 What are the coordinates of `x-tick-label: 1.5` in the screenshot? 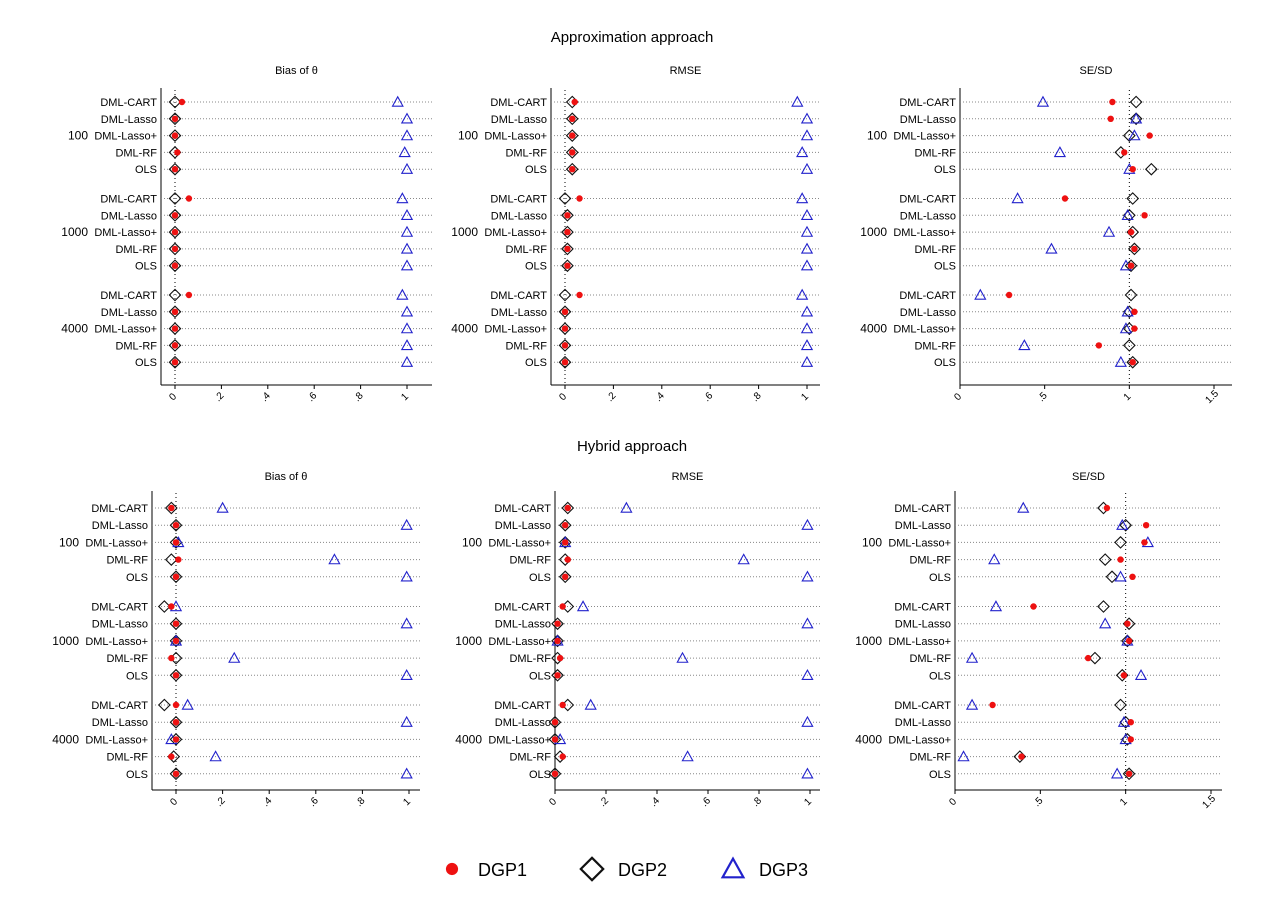 It's located at (1212, 397).